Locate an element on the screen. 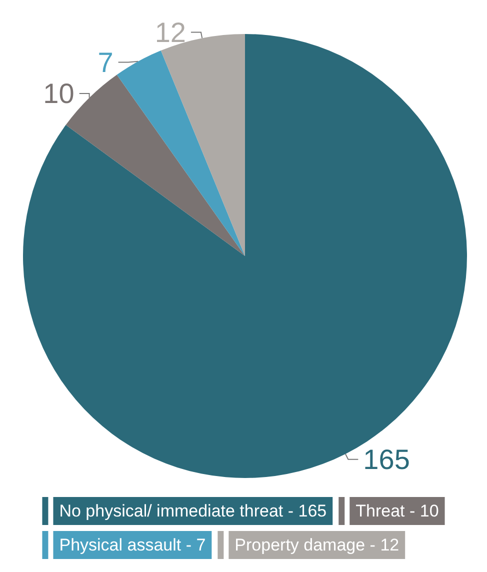  data-label: 10 is located at coordinates (58, 93).